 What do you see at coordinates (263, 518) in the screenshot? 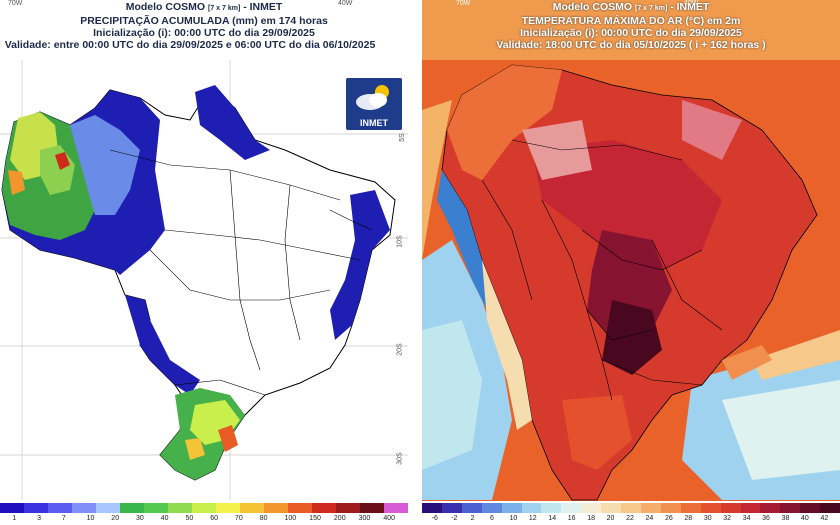
I see `precip-legend-tick-label: 80` at bounding box center [263, 518].